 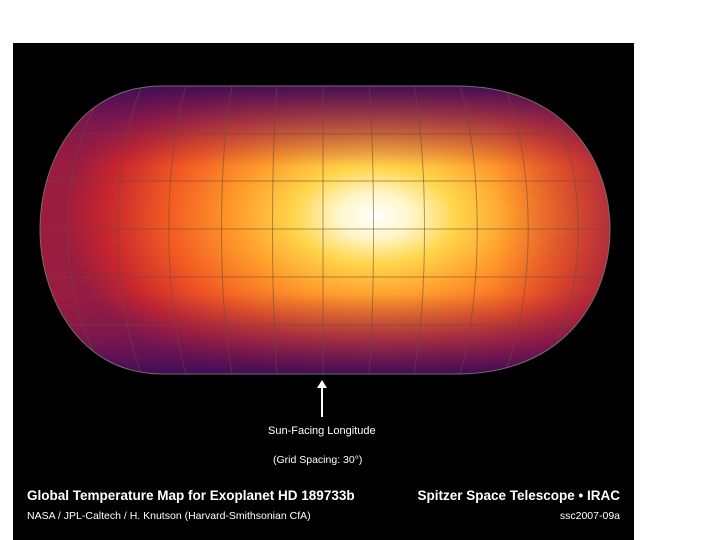 I want to click on sun-facing-label: Sun-Facing Longitude, so click(x=322, y=431).